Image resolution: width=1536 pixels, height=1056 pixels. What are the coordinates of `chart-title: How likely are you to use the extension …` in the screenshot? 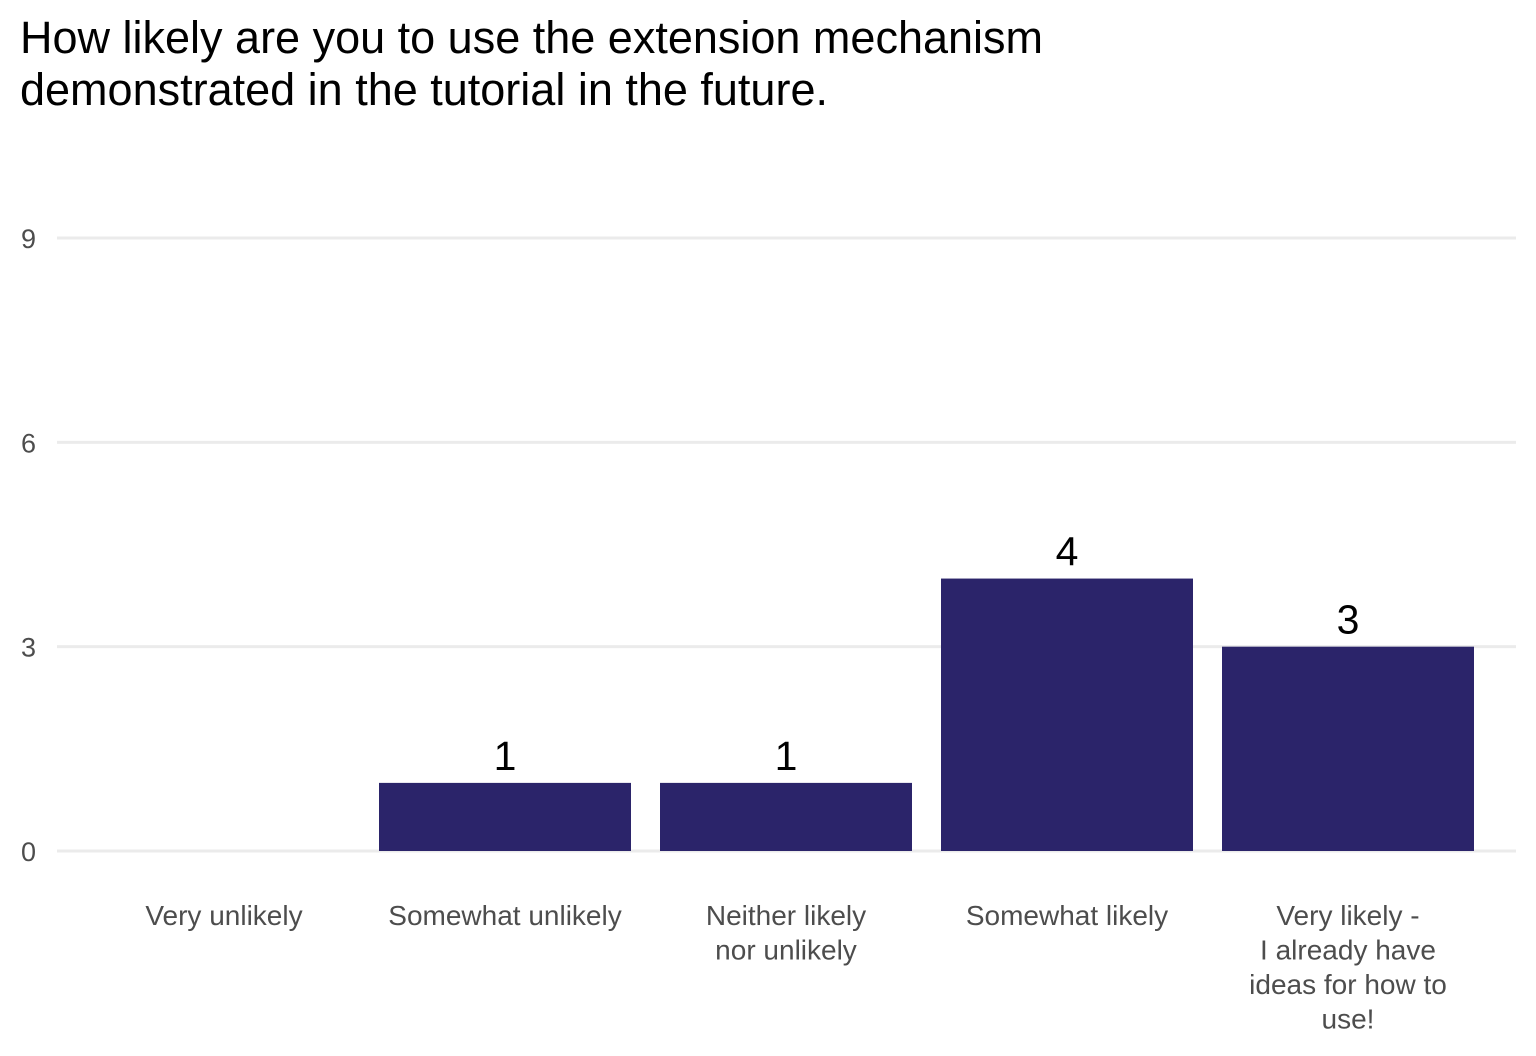 It's located at (720, 64).